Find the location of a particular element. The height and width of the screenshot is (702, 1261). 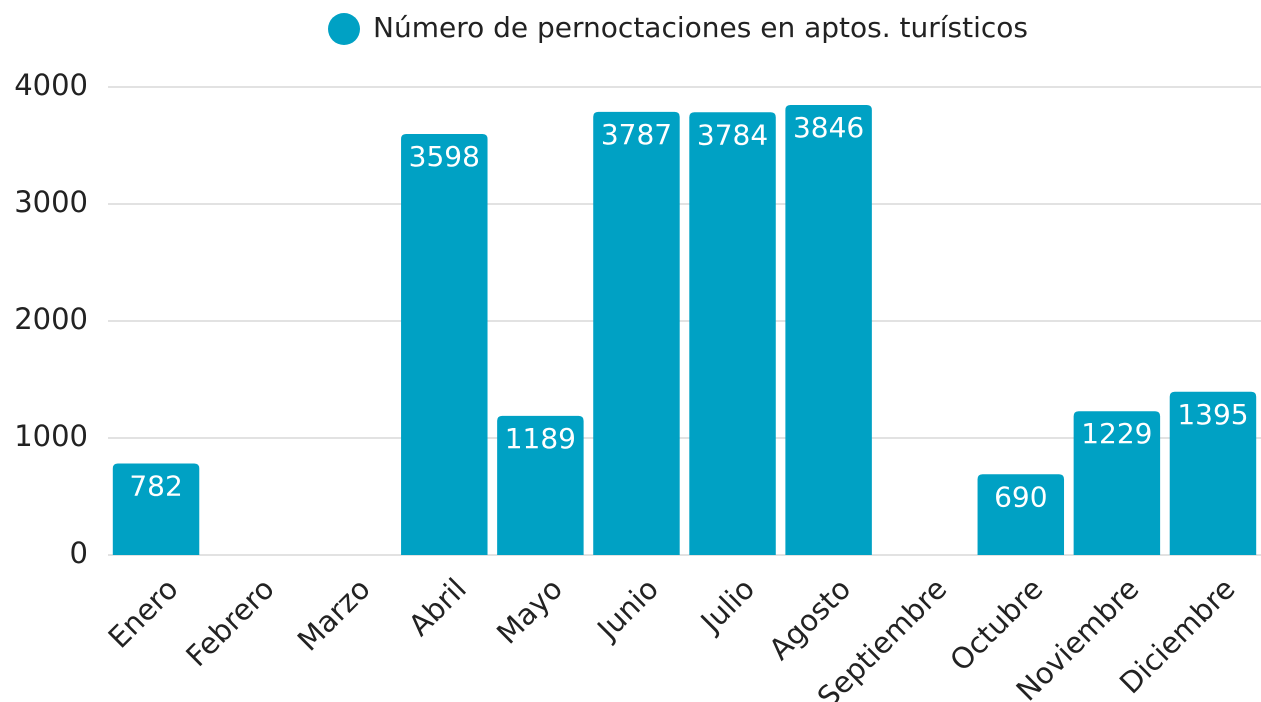

x-tick-label: Julio is located at coordinates (727, 606).